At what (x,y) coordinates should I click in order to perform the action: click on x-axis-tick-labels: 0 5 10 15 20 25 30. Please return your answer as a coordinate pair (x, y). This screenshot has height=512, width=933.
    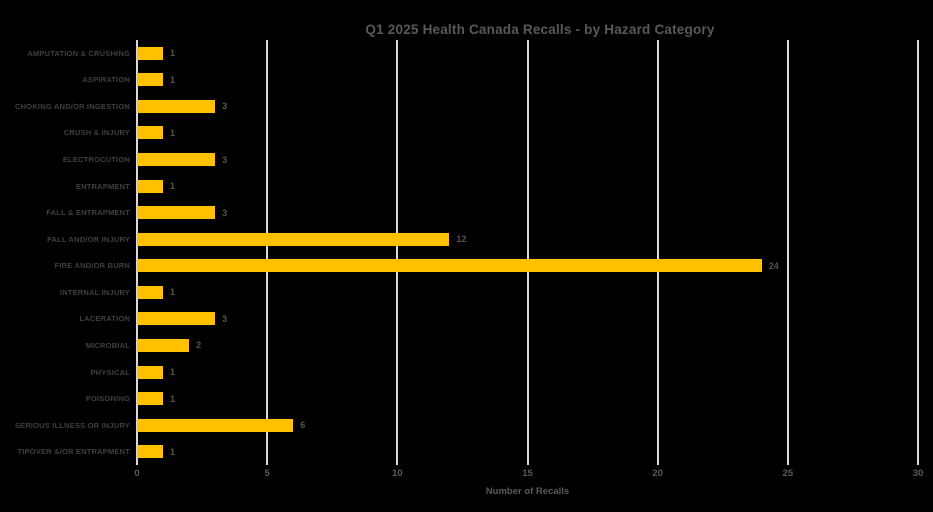
    Looking at the image, I should click on (528, 475).